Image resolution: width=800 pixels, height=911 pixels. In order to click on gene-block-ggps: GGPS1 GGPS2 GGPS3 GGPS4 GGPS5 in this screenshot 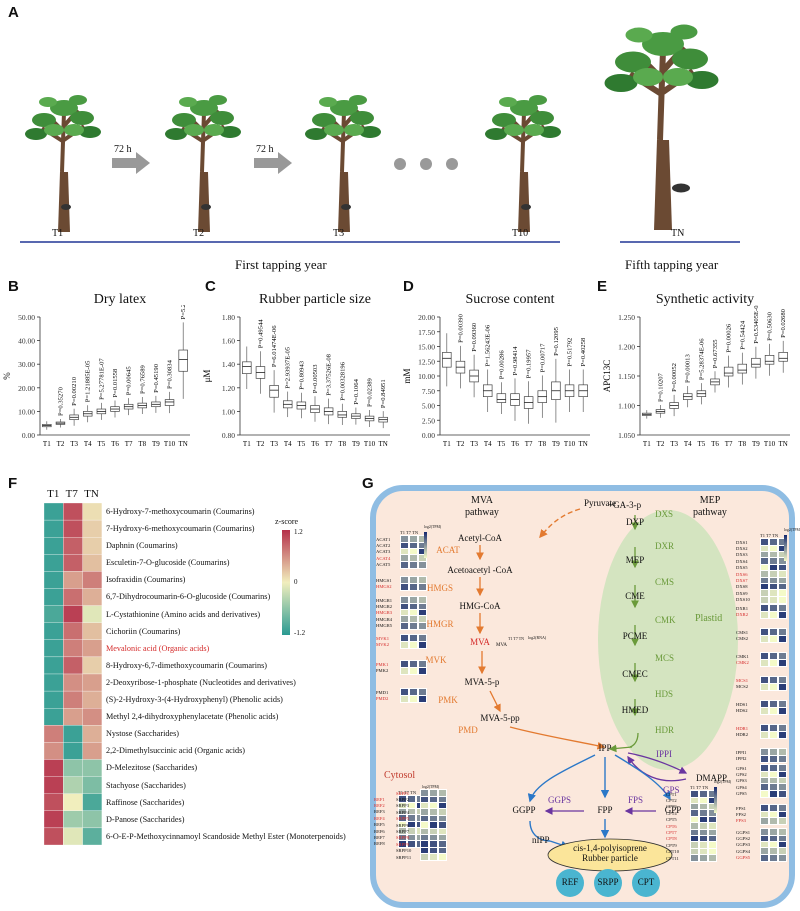, I will do `click(761, 845)`.